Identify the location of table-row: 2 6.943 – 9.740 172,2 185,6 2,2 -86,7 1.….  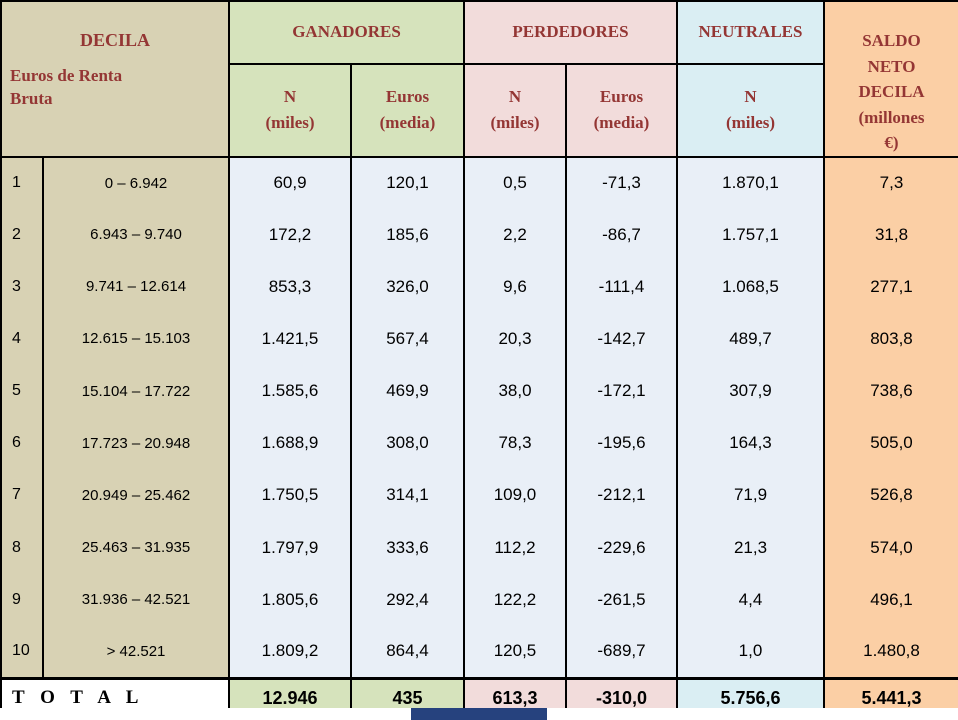
(479, 234).